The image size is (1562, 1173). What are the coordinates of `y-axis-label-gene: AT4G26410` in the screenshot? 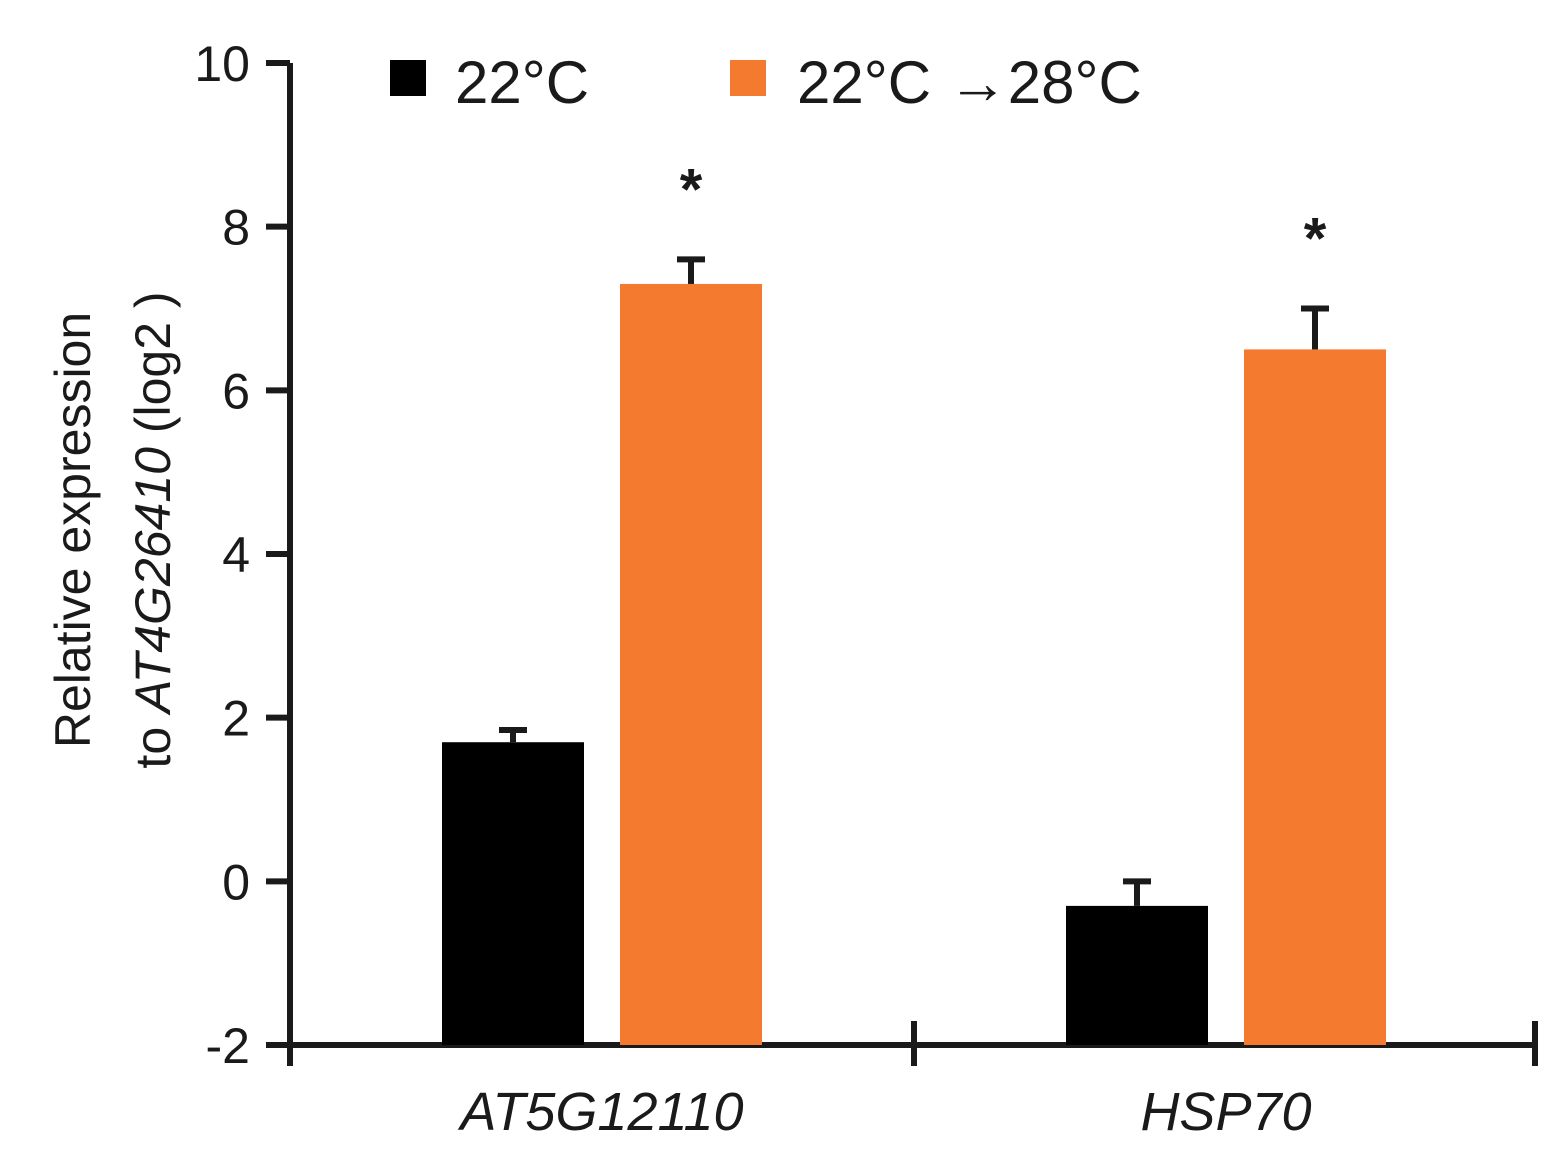 It's located at (153, 581).